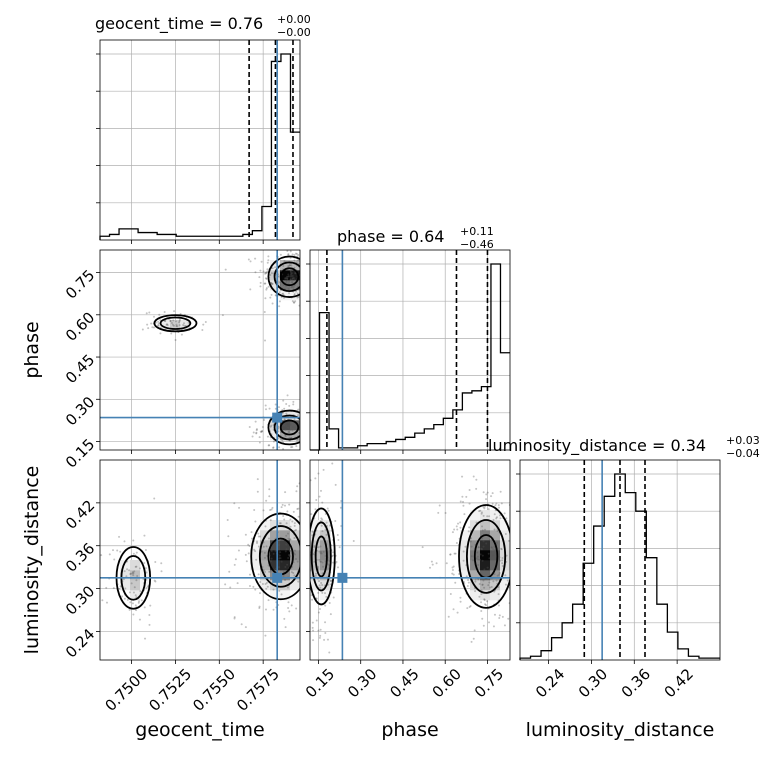 Image resolution: width=760 pixels, height=764 pixels. Describe the element at coordinates (277, 417) in the screenshot. I see `truth-marker` at that location.